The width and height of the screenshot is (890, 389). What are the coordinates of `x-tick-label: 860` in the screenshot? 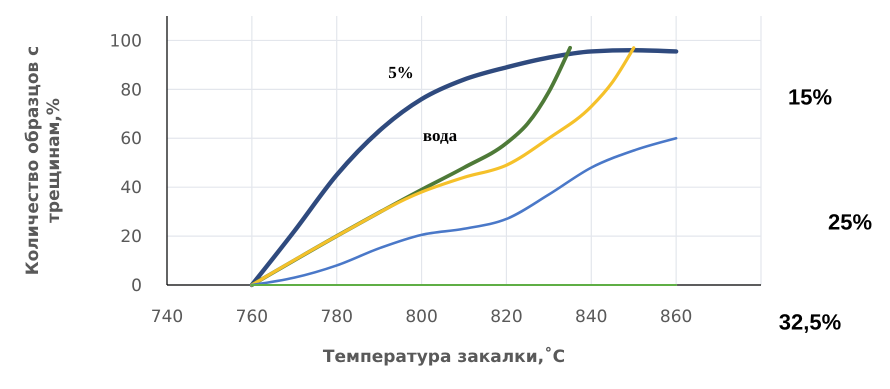 It's located at (676, 317).